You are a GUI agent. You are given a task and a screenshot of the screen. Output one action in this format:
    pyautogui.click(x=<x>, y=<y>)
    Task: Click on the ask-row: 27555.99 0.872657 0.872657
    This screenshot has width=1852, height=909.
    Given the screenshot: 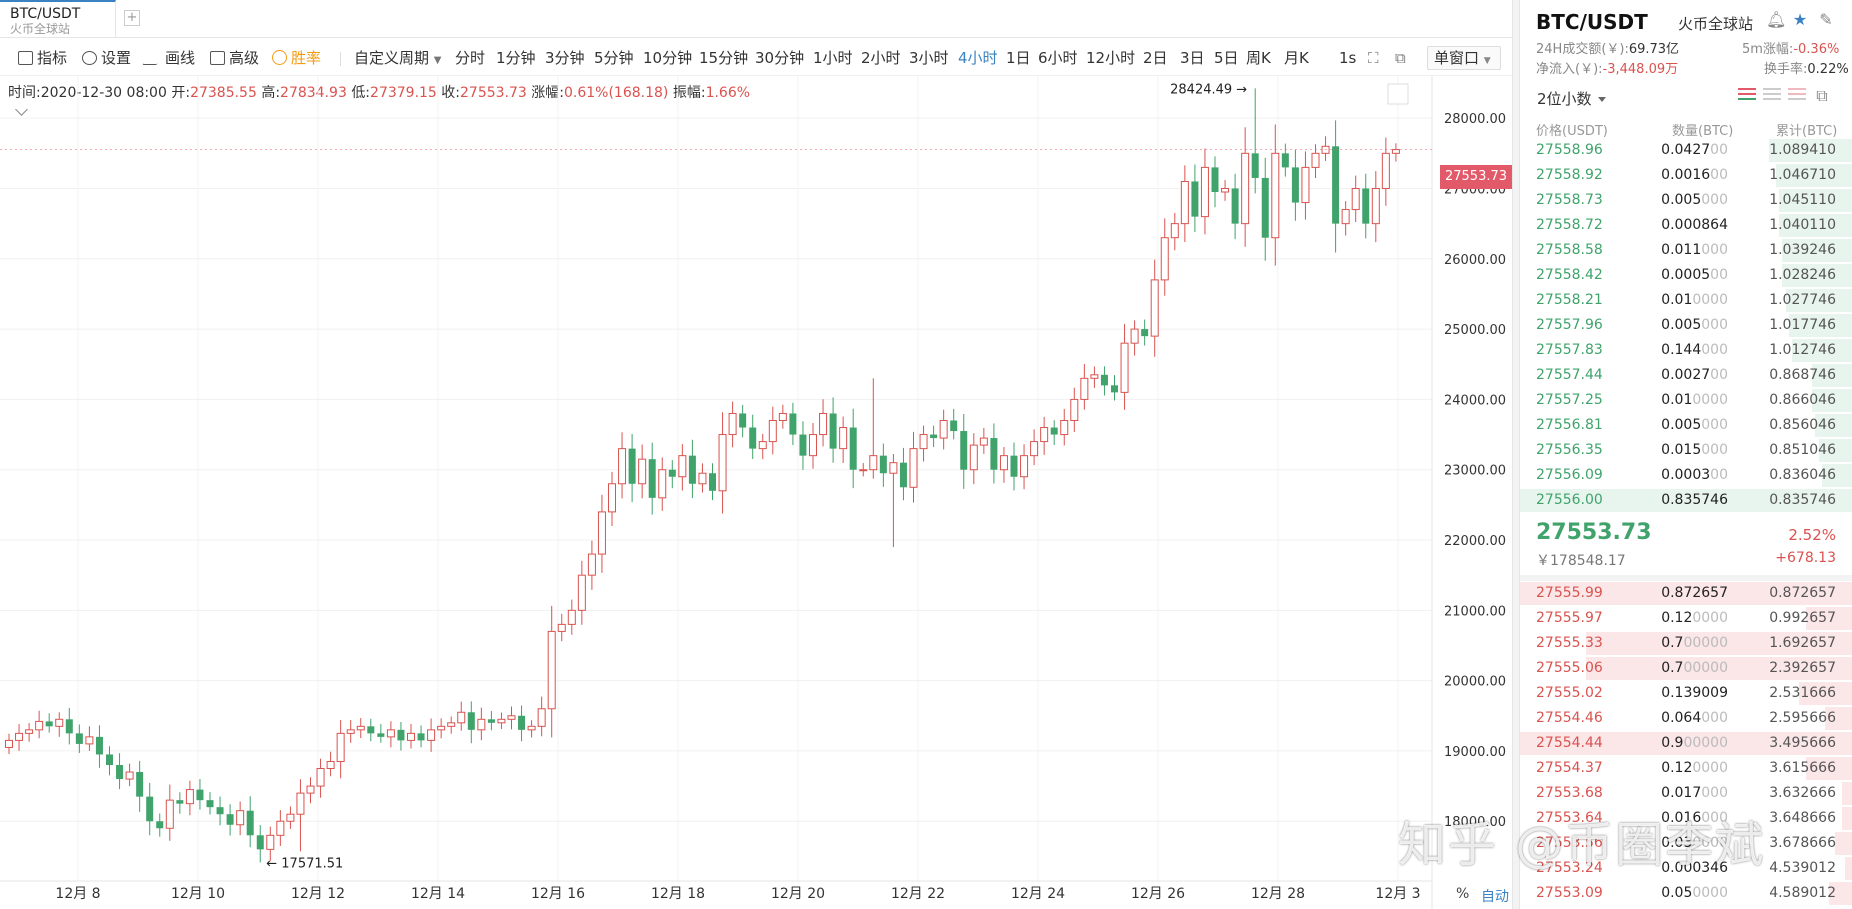 What is the action you would take?
    pyautogui.click(x=1686, y=593)
    